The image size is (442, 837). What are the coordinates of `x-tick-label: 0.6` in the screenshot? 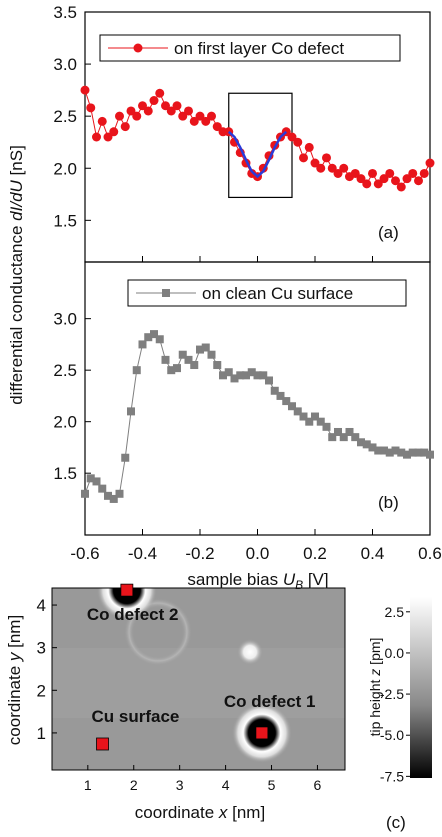 It's located at (430, 553).